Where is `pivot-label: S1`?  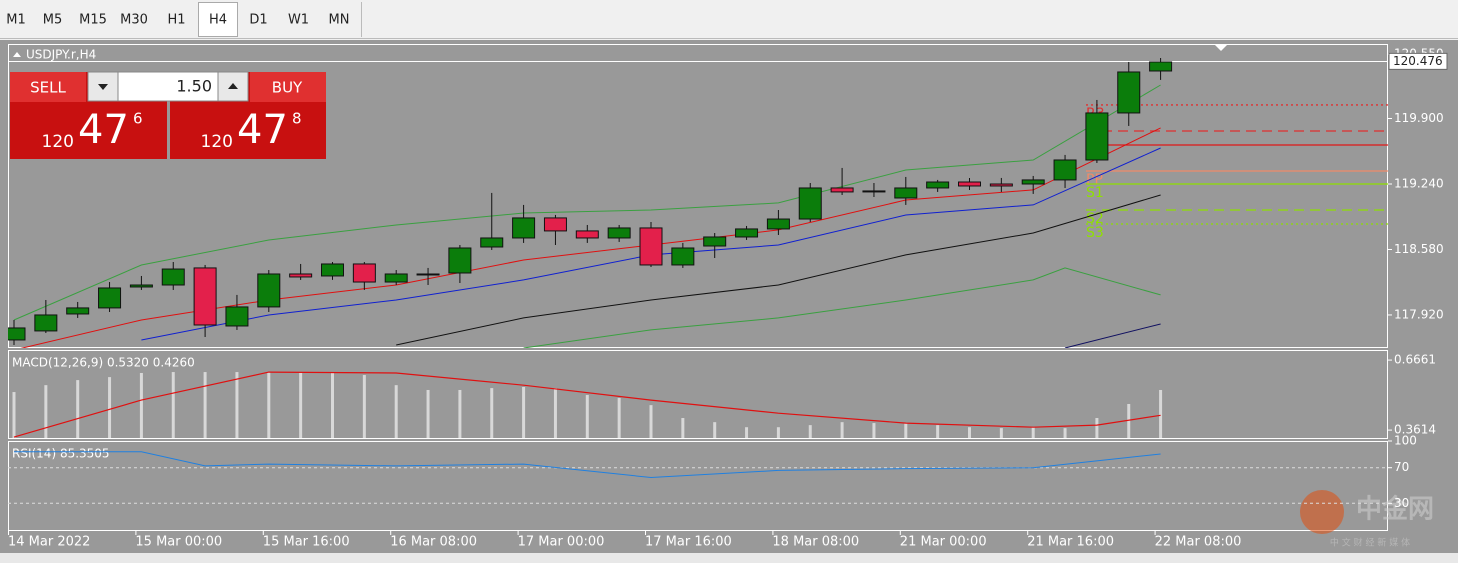
pivot-label: S1 is located at coordinates (1095, 193).